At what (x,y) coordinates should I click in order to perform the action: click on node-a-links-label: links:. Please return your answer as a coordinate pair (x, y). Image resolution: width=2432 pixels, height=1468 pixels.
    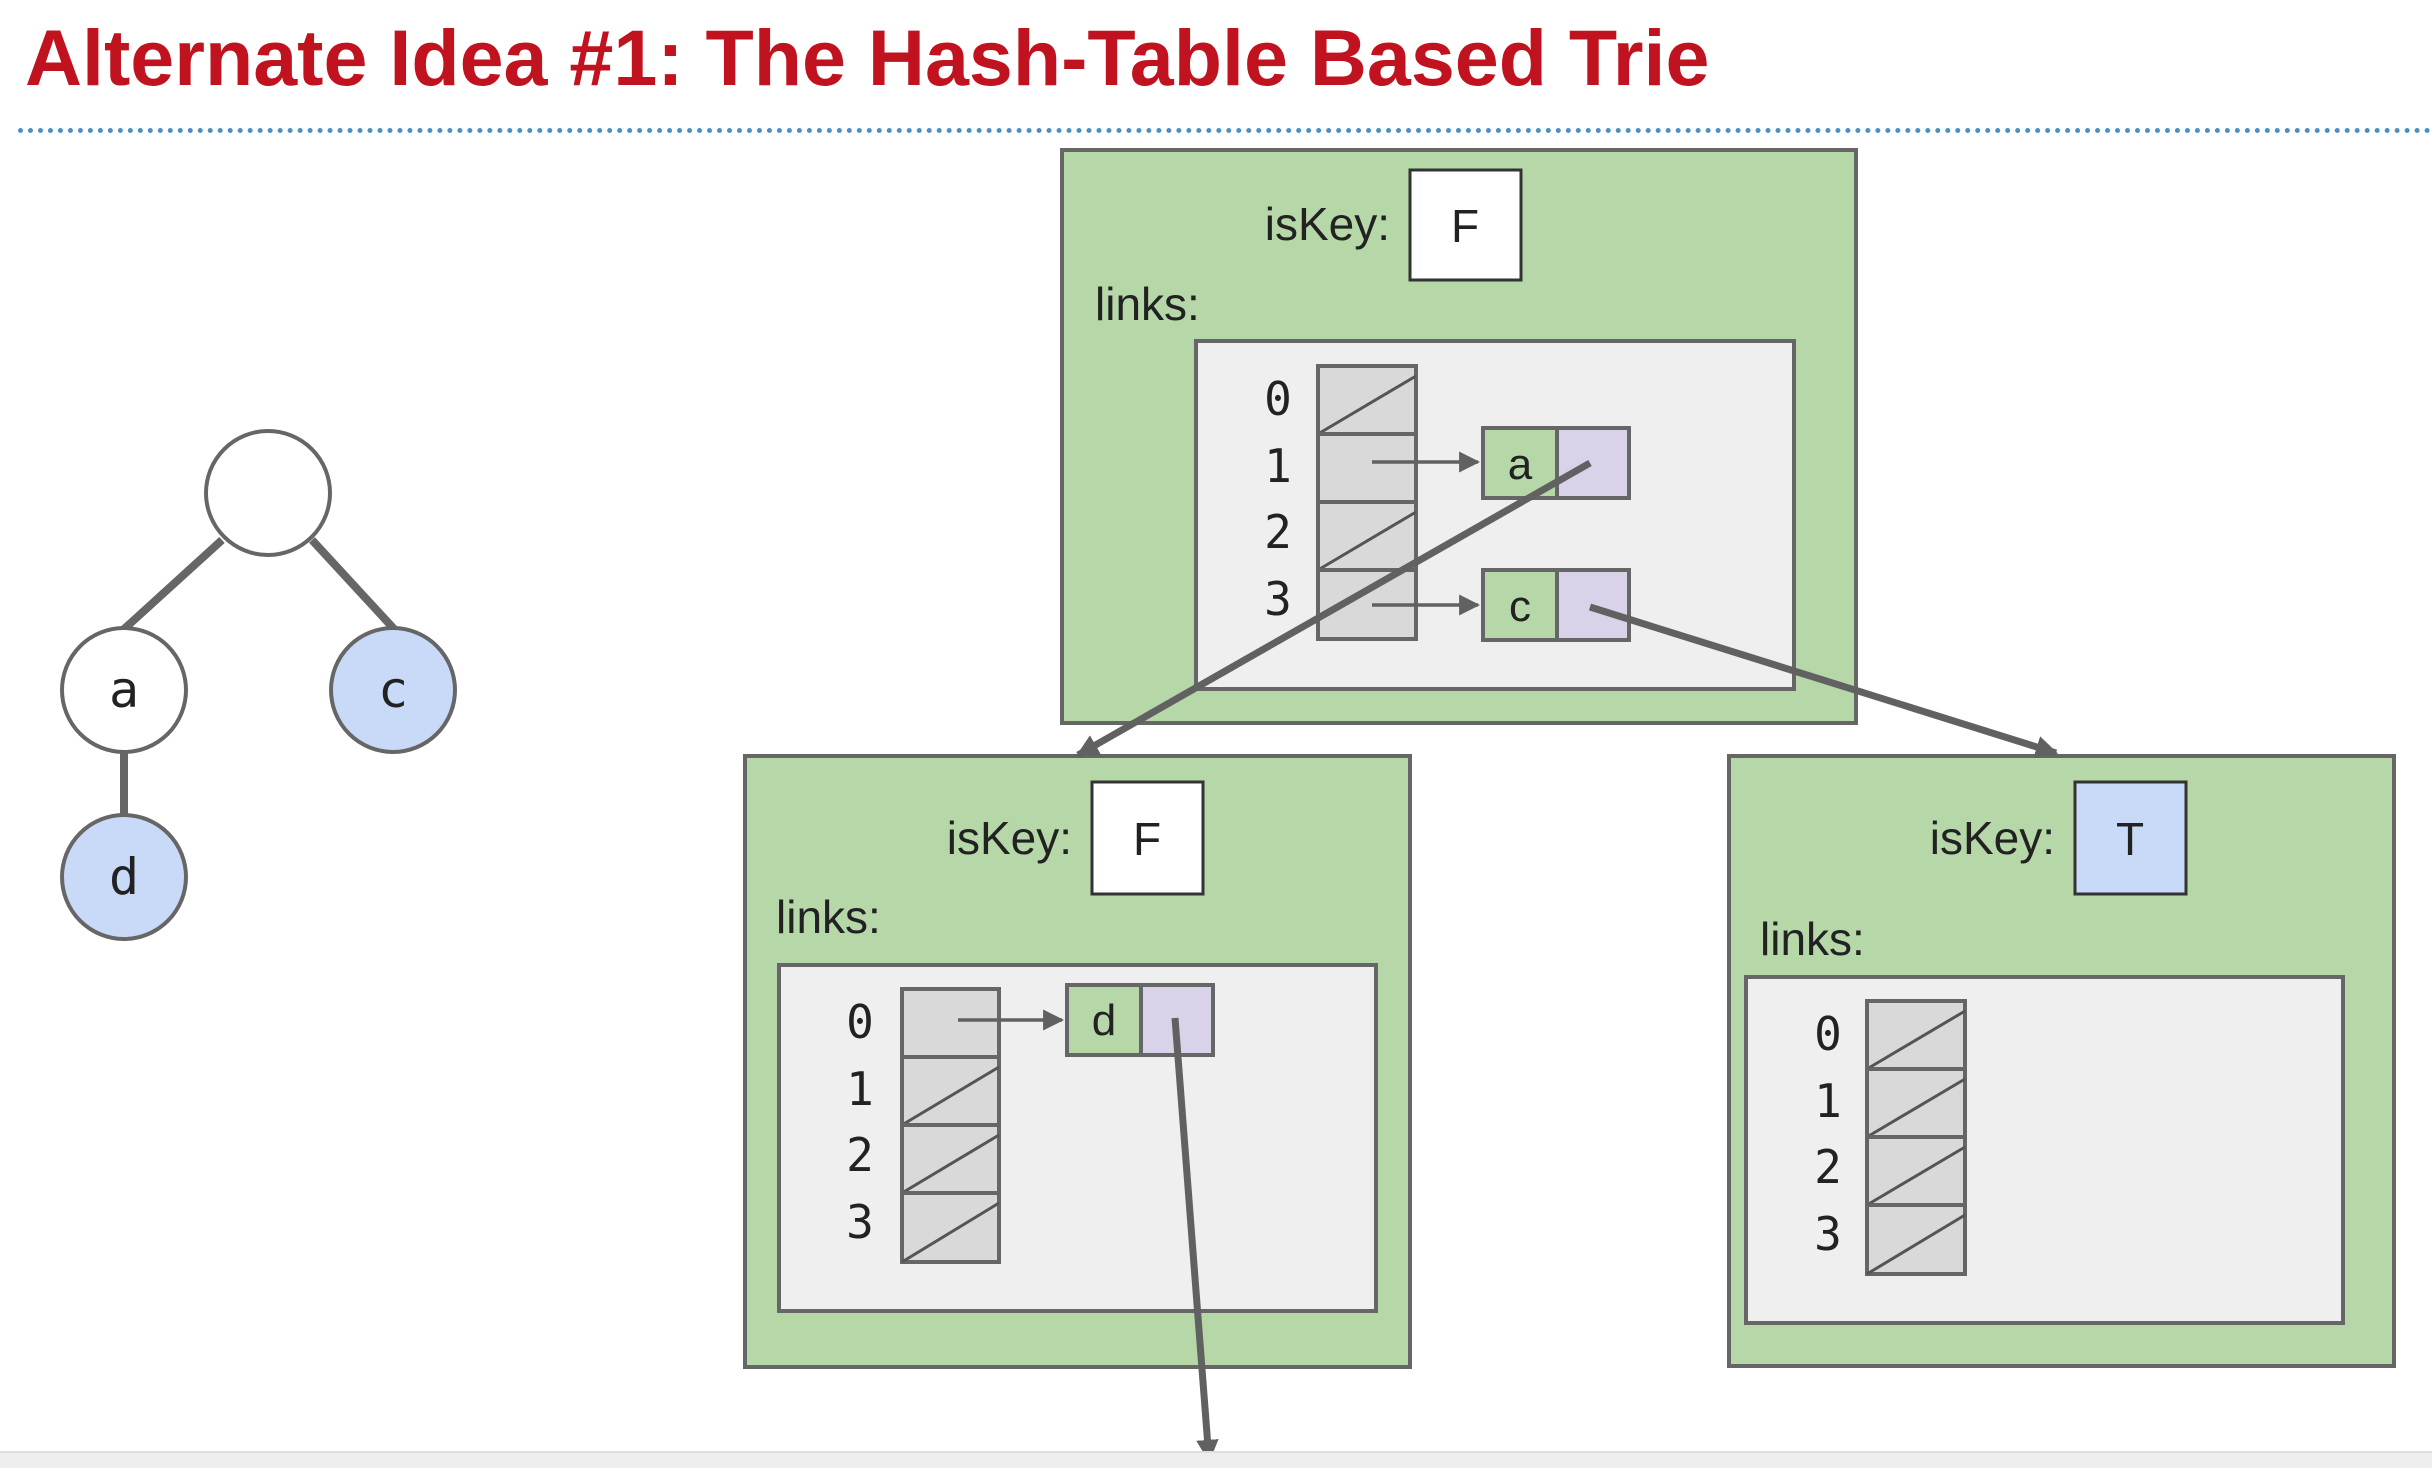
    Looking at the image, I should click on (828, 917).